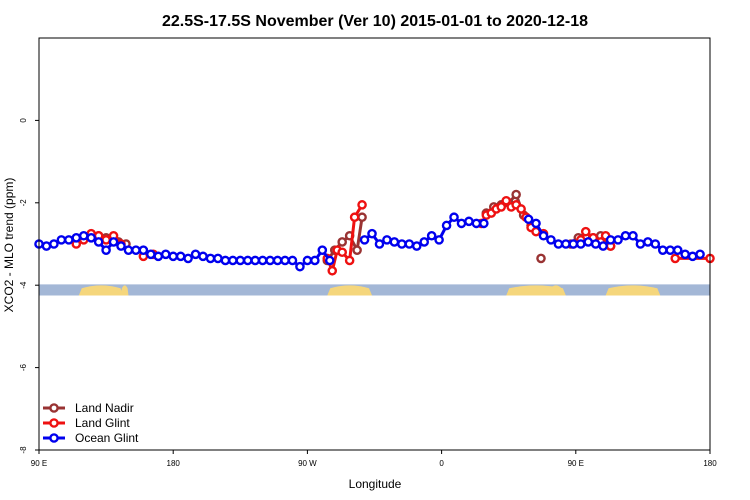  Describe the element at coordinates (374, 459) in the screenshot. I see `x-axis: 90 E 180 90 W 0 90 E 180` at that location.